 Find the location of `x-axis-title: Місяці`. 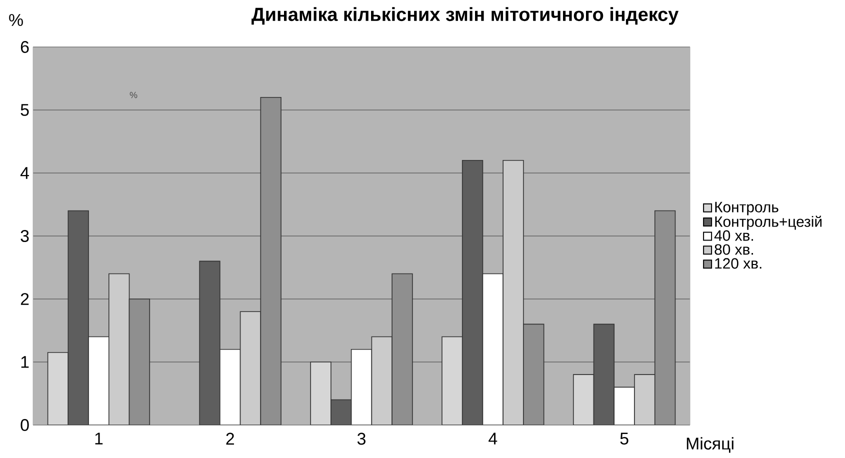

x-axis-title: Місяці is located at coordinates (710, 445).